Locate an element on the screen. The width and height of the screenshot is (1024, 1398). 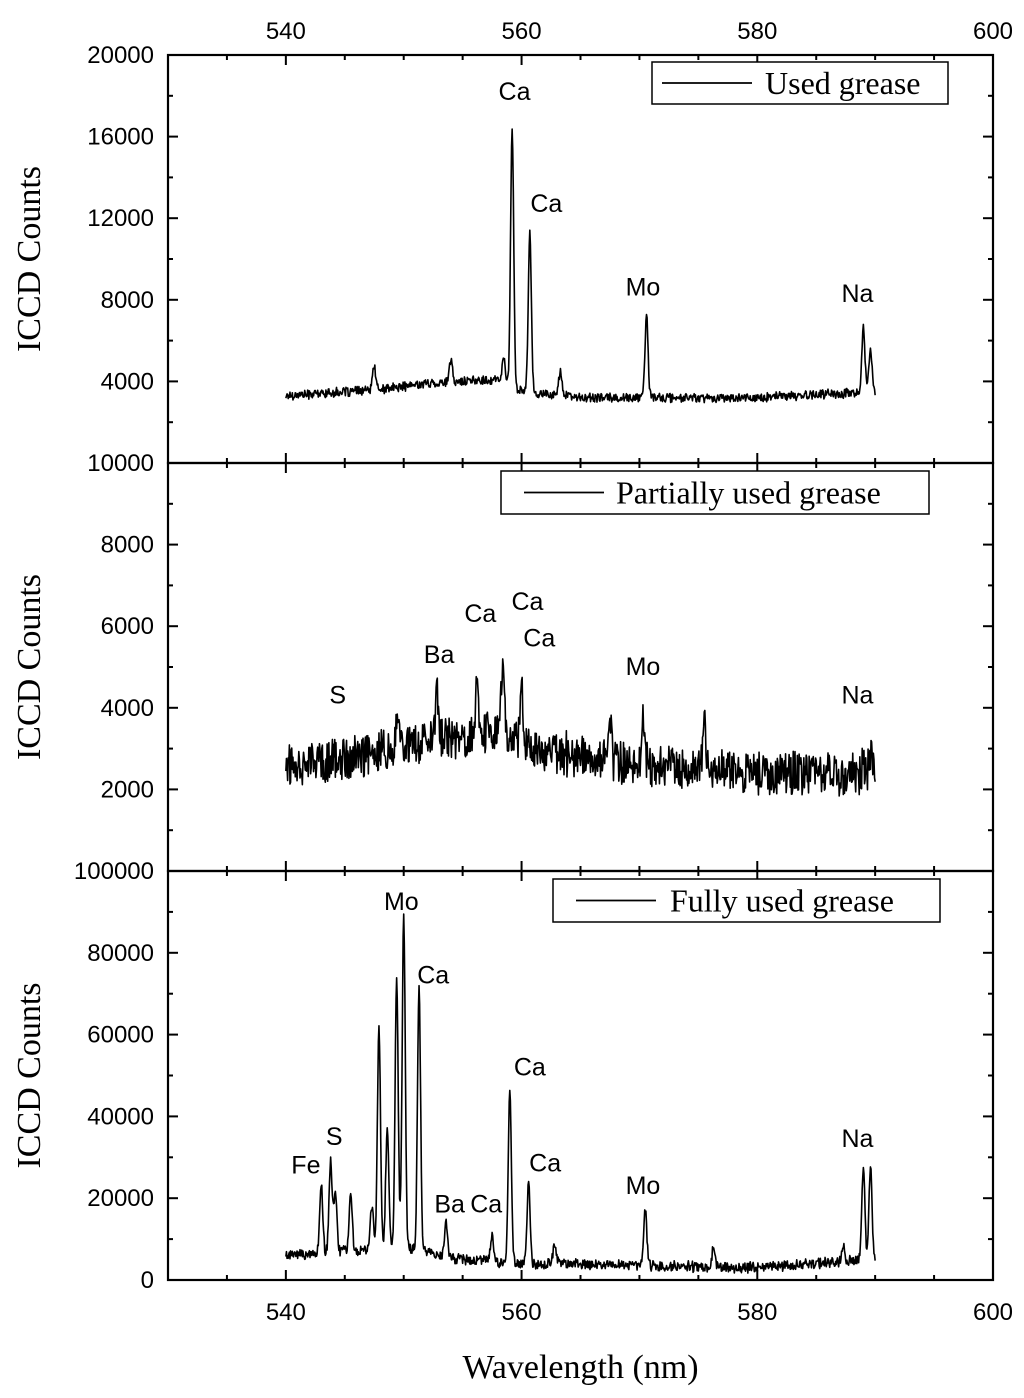
spectrum-line-bottom is located at coordinates (580, 1093).